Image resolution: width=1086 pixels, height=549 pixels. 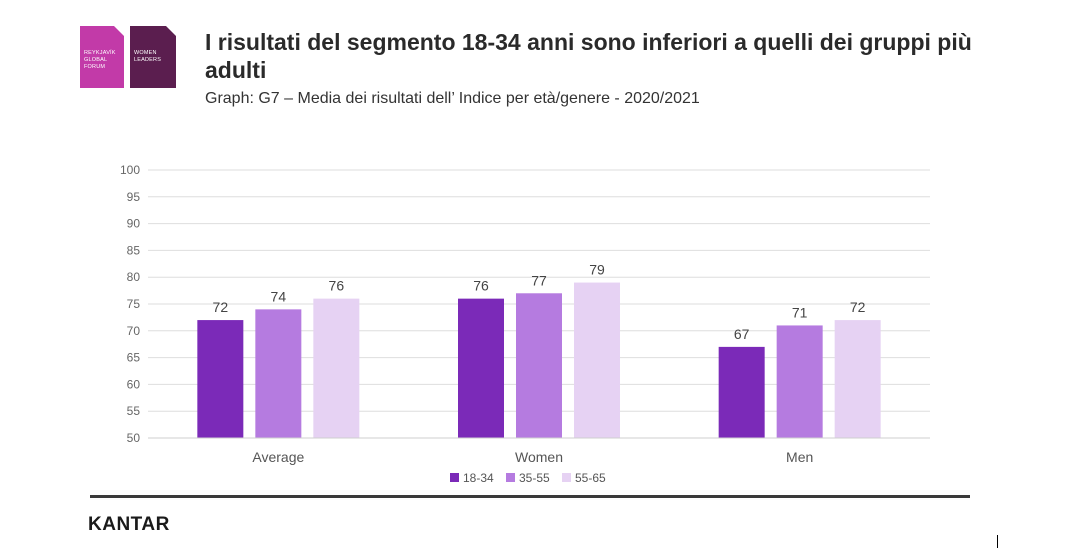 I want to click on y-tick-label: 80, so click(x=134, y=277).